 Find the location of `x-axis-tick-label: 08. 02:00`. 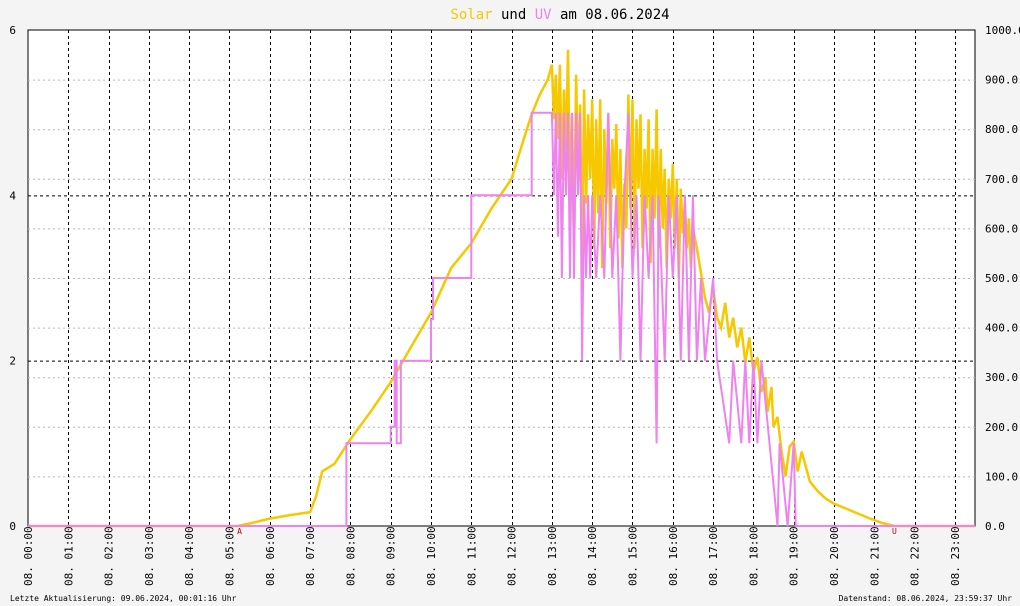

x-axis-tick-label: 08. 02:00 is located at coordinates (109, 556).